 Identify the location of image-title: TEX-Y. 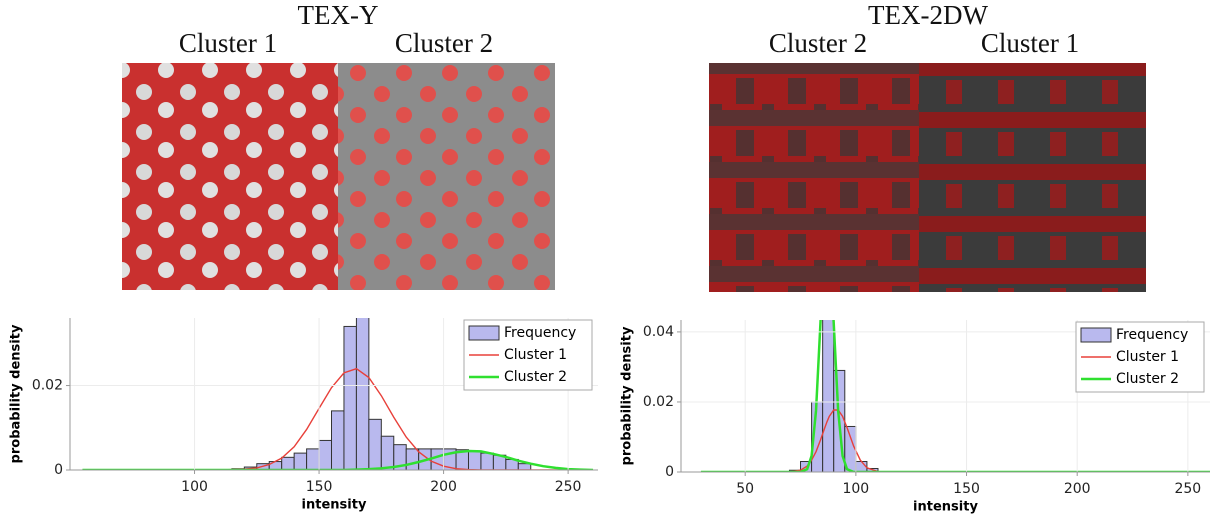
(338, 15).